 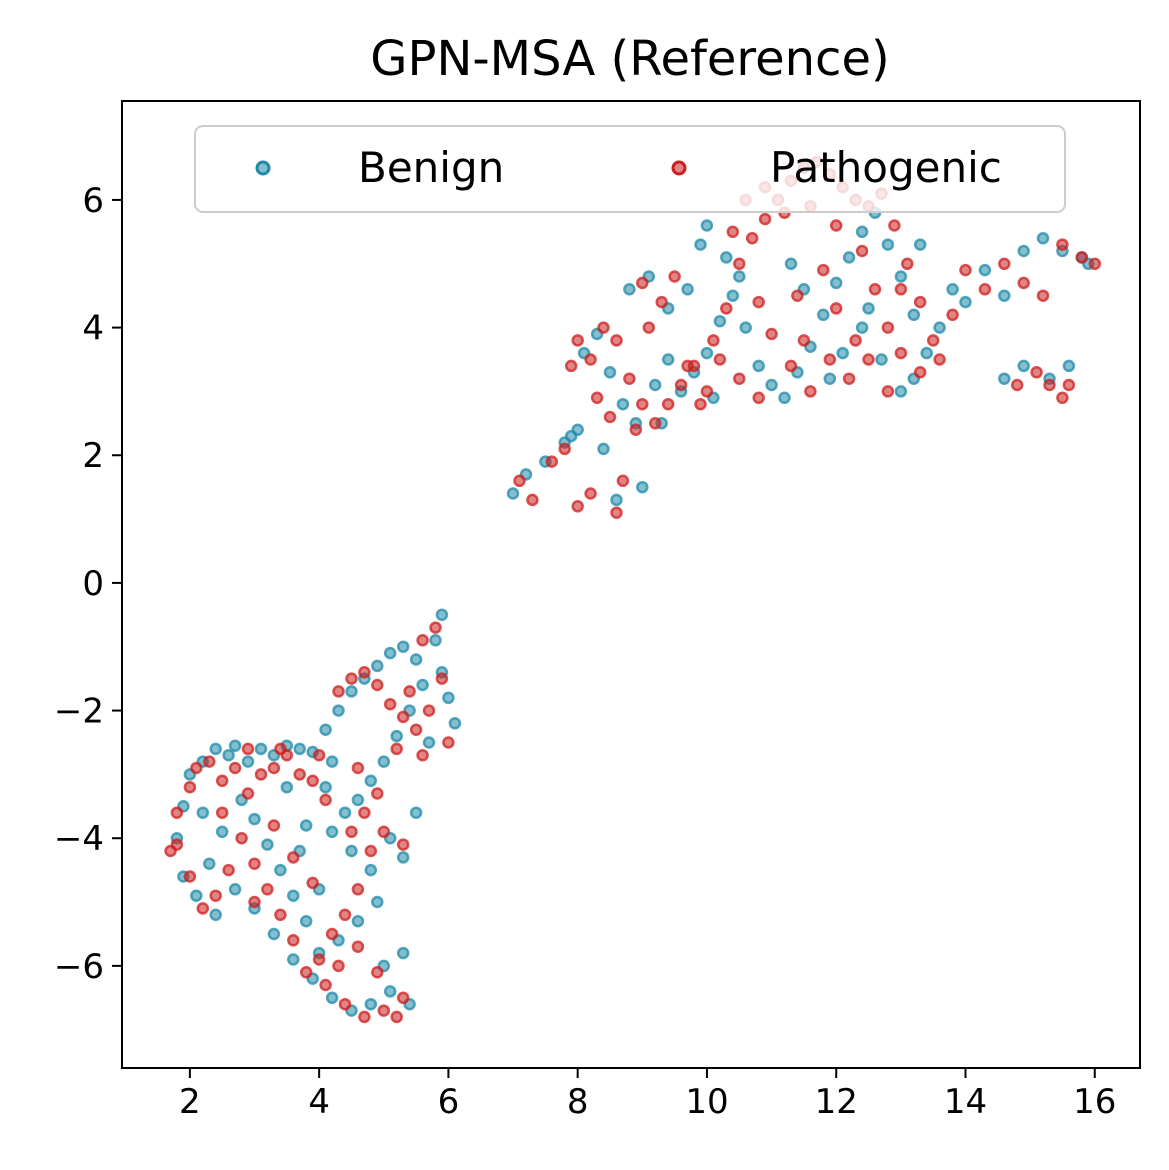 I want to click on y-tick-label--4: −4, so click(x=79, y=839).